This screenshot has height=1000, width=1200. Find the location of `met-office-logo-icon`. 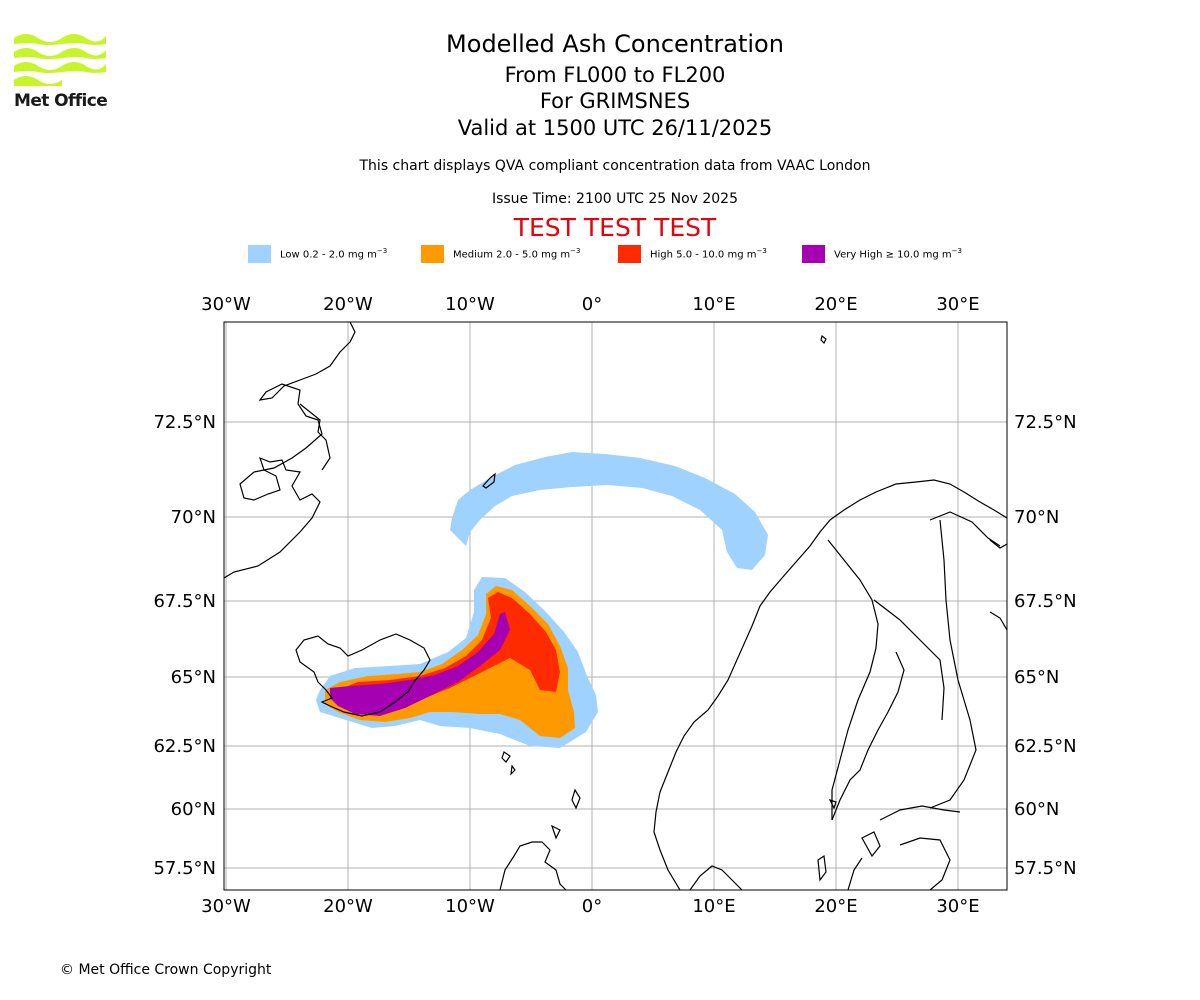

met-office-logo-icon is located at coordinates (60, 60).